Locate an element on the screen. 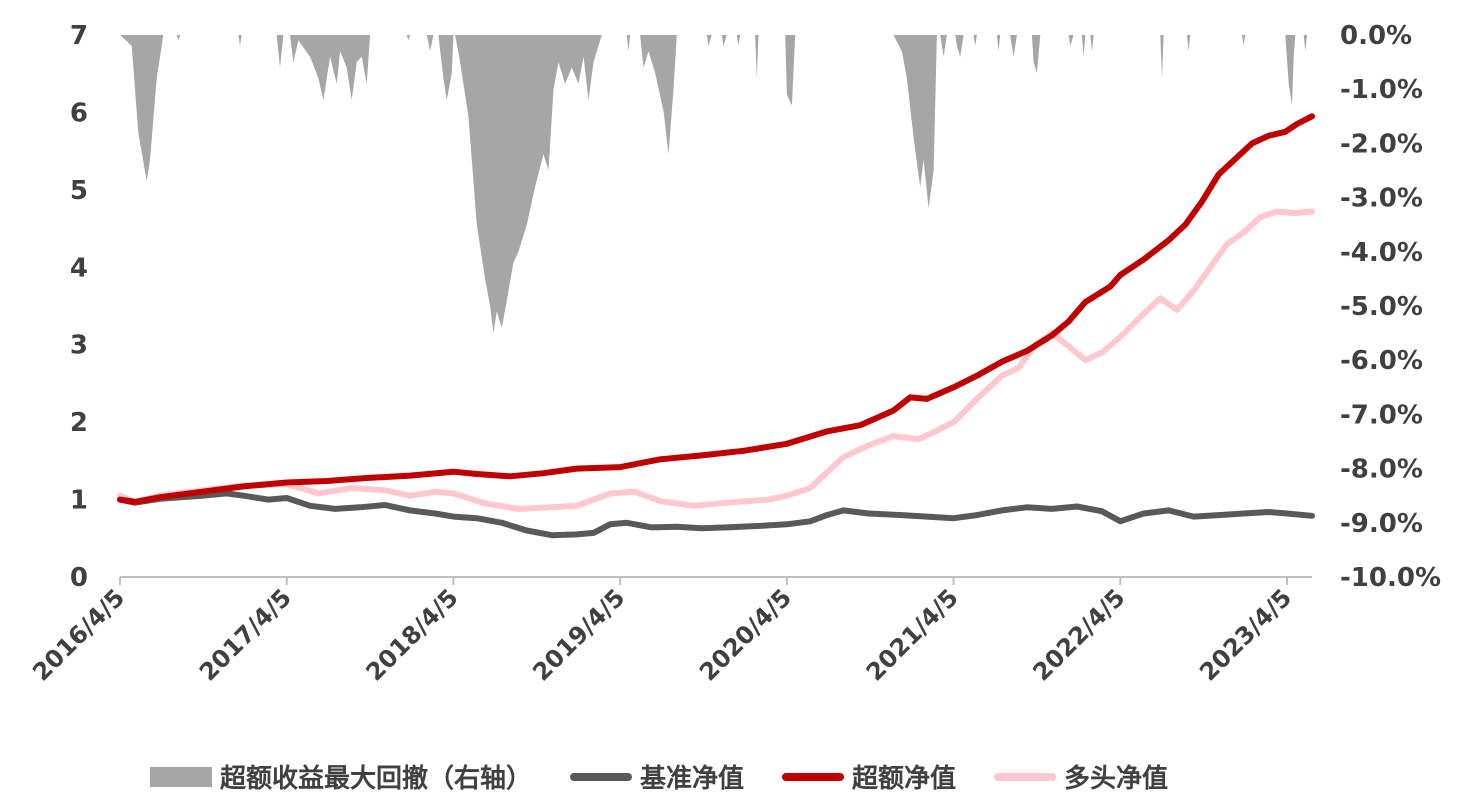 The height and width of the screenshot is (810, 1464). legend-item-drawdown: 超额收益最大回撤（右轴） is located at coordinates (341, 776).